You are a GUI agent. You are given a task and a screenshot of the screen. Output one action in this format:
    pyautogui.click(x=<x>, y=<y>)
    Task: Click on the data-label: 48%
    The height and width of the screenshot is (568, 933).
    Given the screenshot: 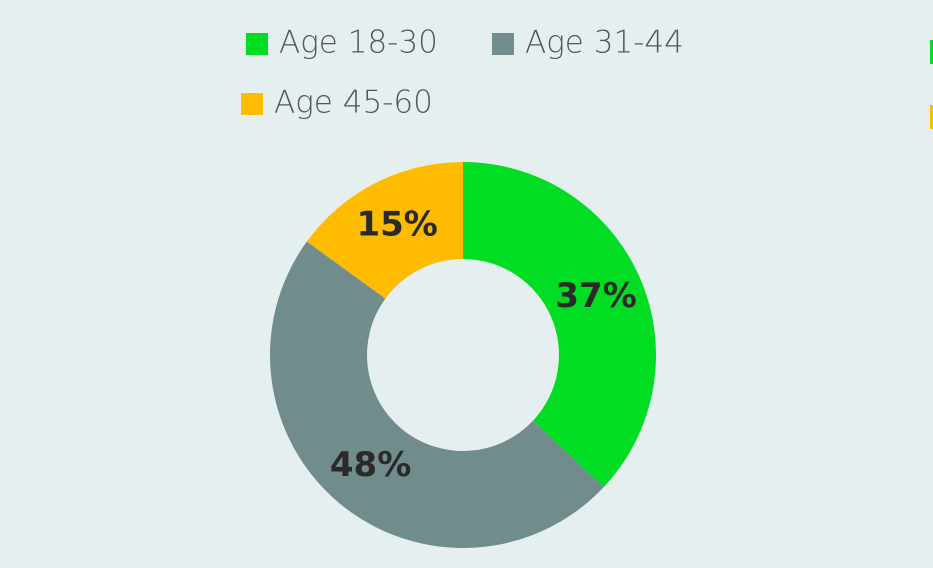 What is the action you would take?
    pyautogui.click(x=370, y=465)
    